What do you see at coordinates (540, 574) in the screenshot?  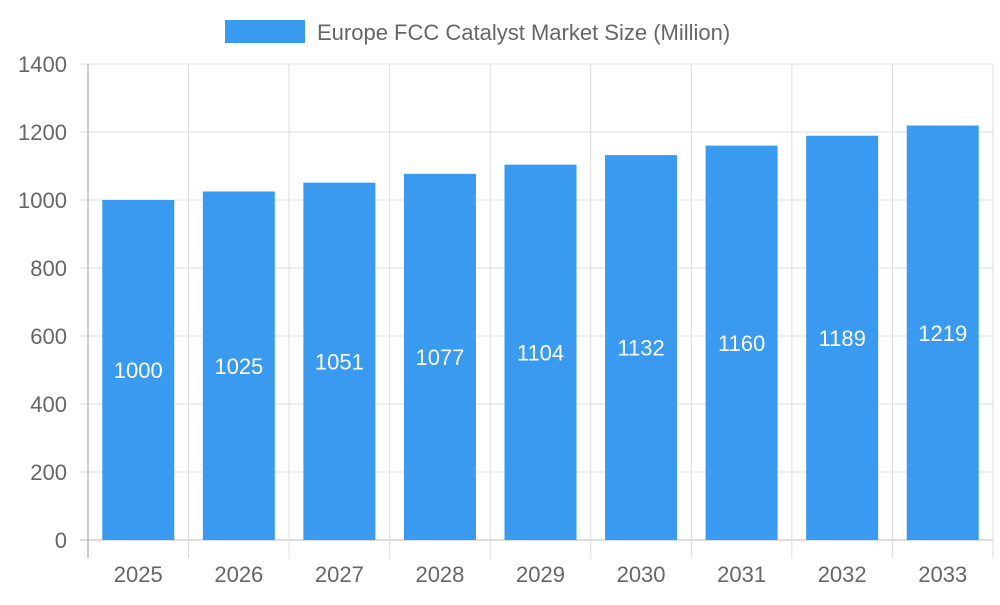 I see `x-tick-label: 2029` at bounding box center [540, 574].